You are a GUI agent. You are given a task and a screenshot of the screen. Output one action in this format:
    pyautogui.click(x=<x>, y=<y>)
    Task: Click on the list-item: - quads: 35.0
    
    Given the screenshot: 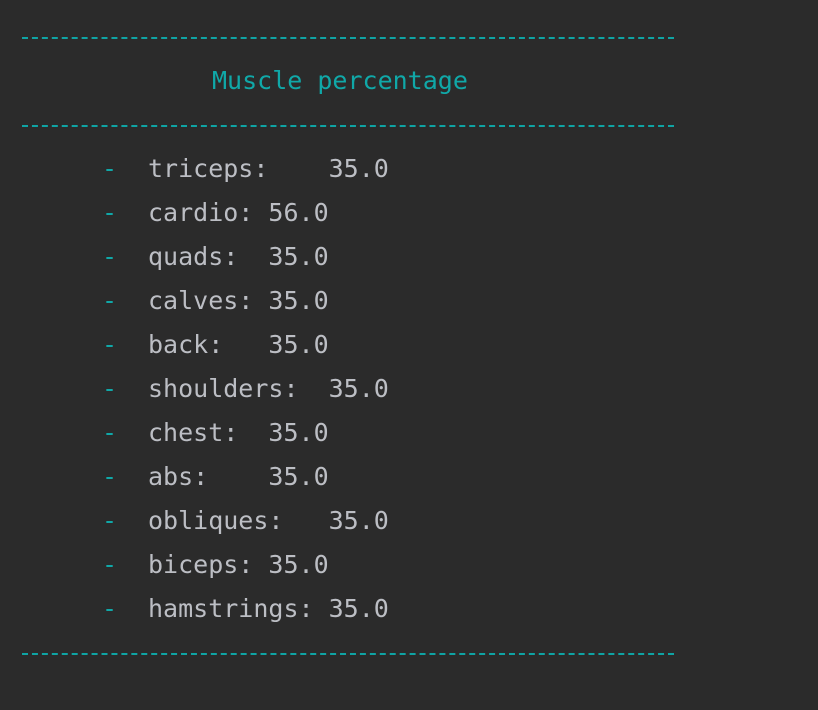 What is the action you would take?
    pyautogui.click(x=409, y=257)
    